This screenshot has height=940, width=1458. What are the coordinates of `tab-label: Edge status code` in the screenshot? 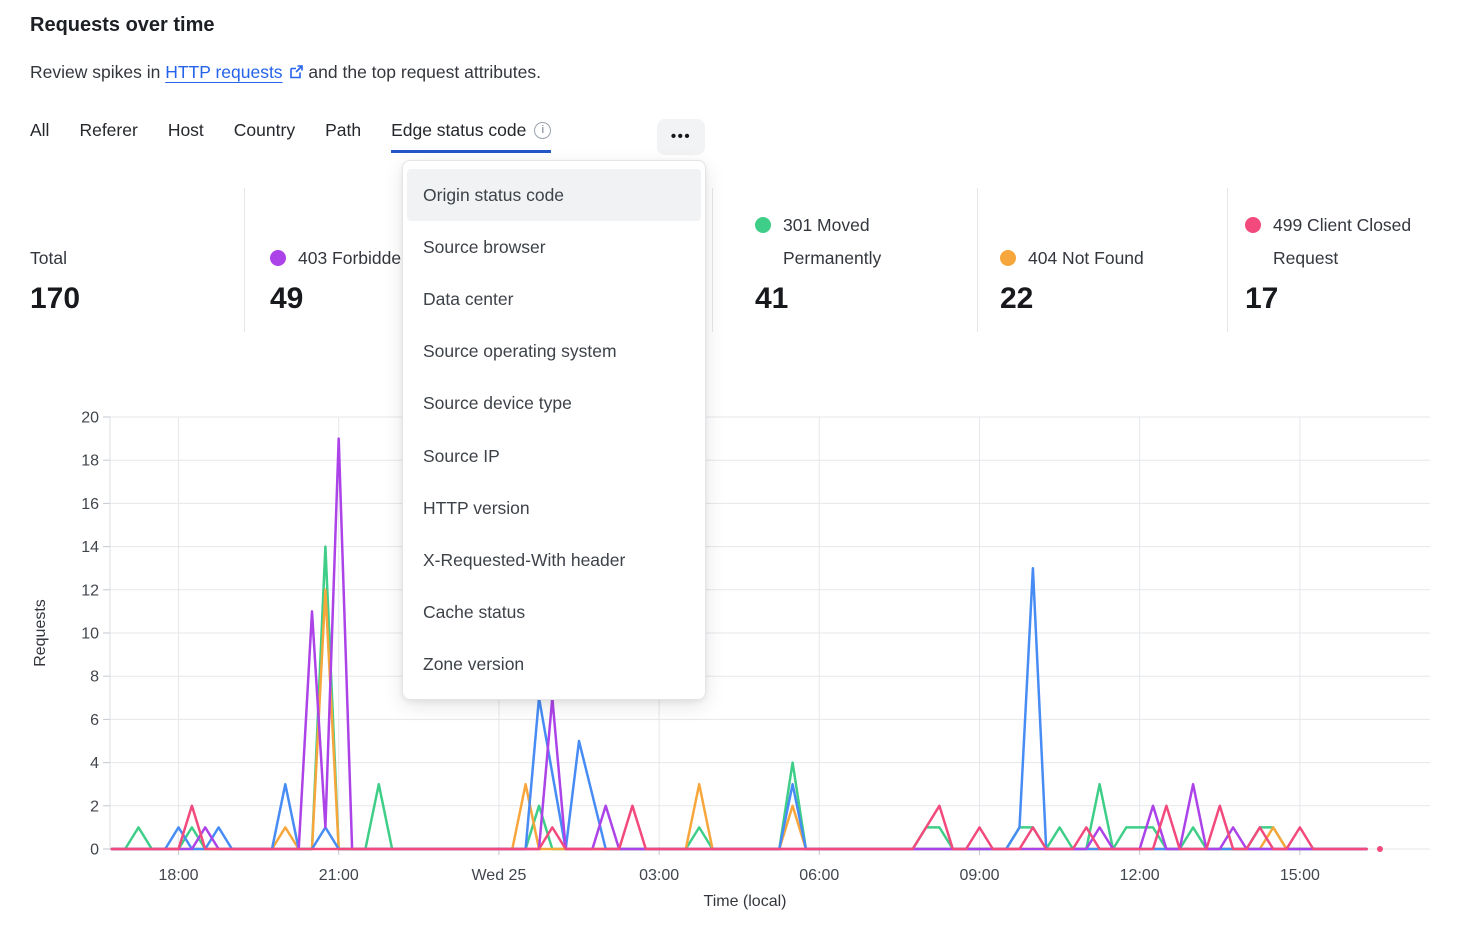 It's located at (459, 130).